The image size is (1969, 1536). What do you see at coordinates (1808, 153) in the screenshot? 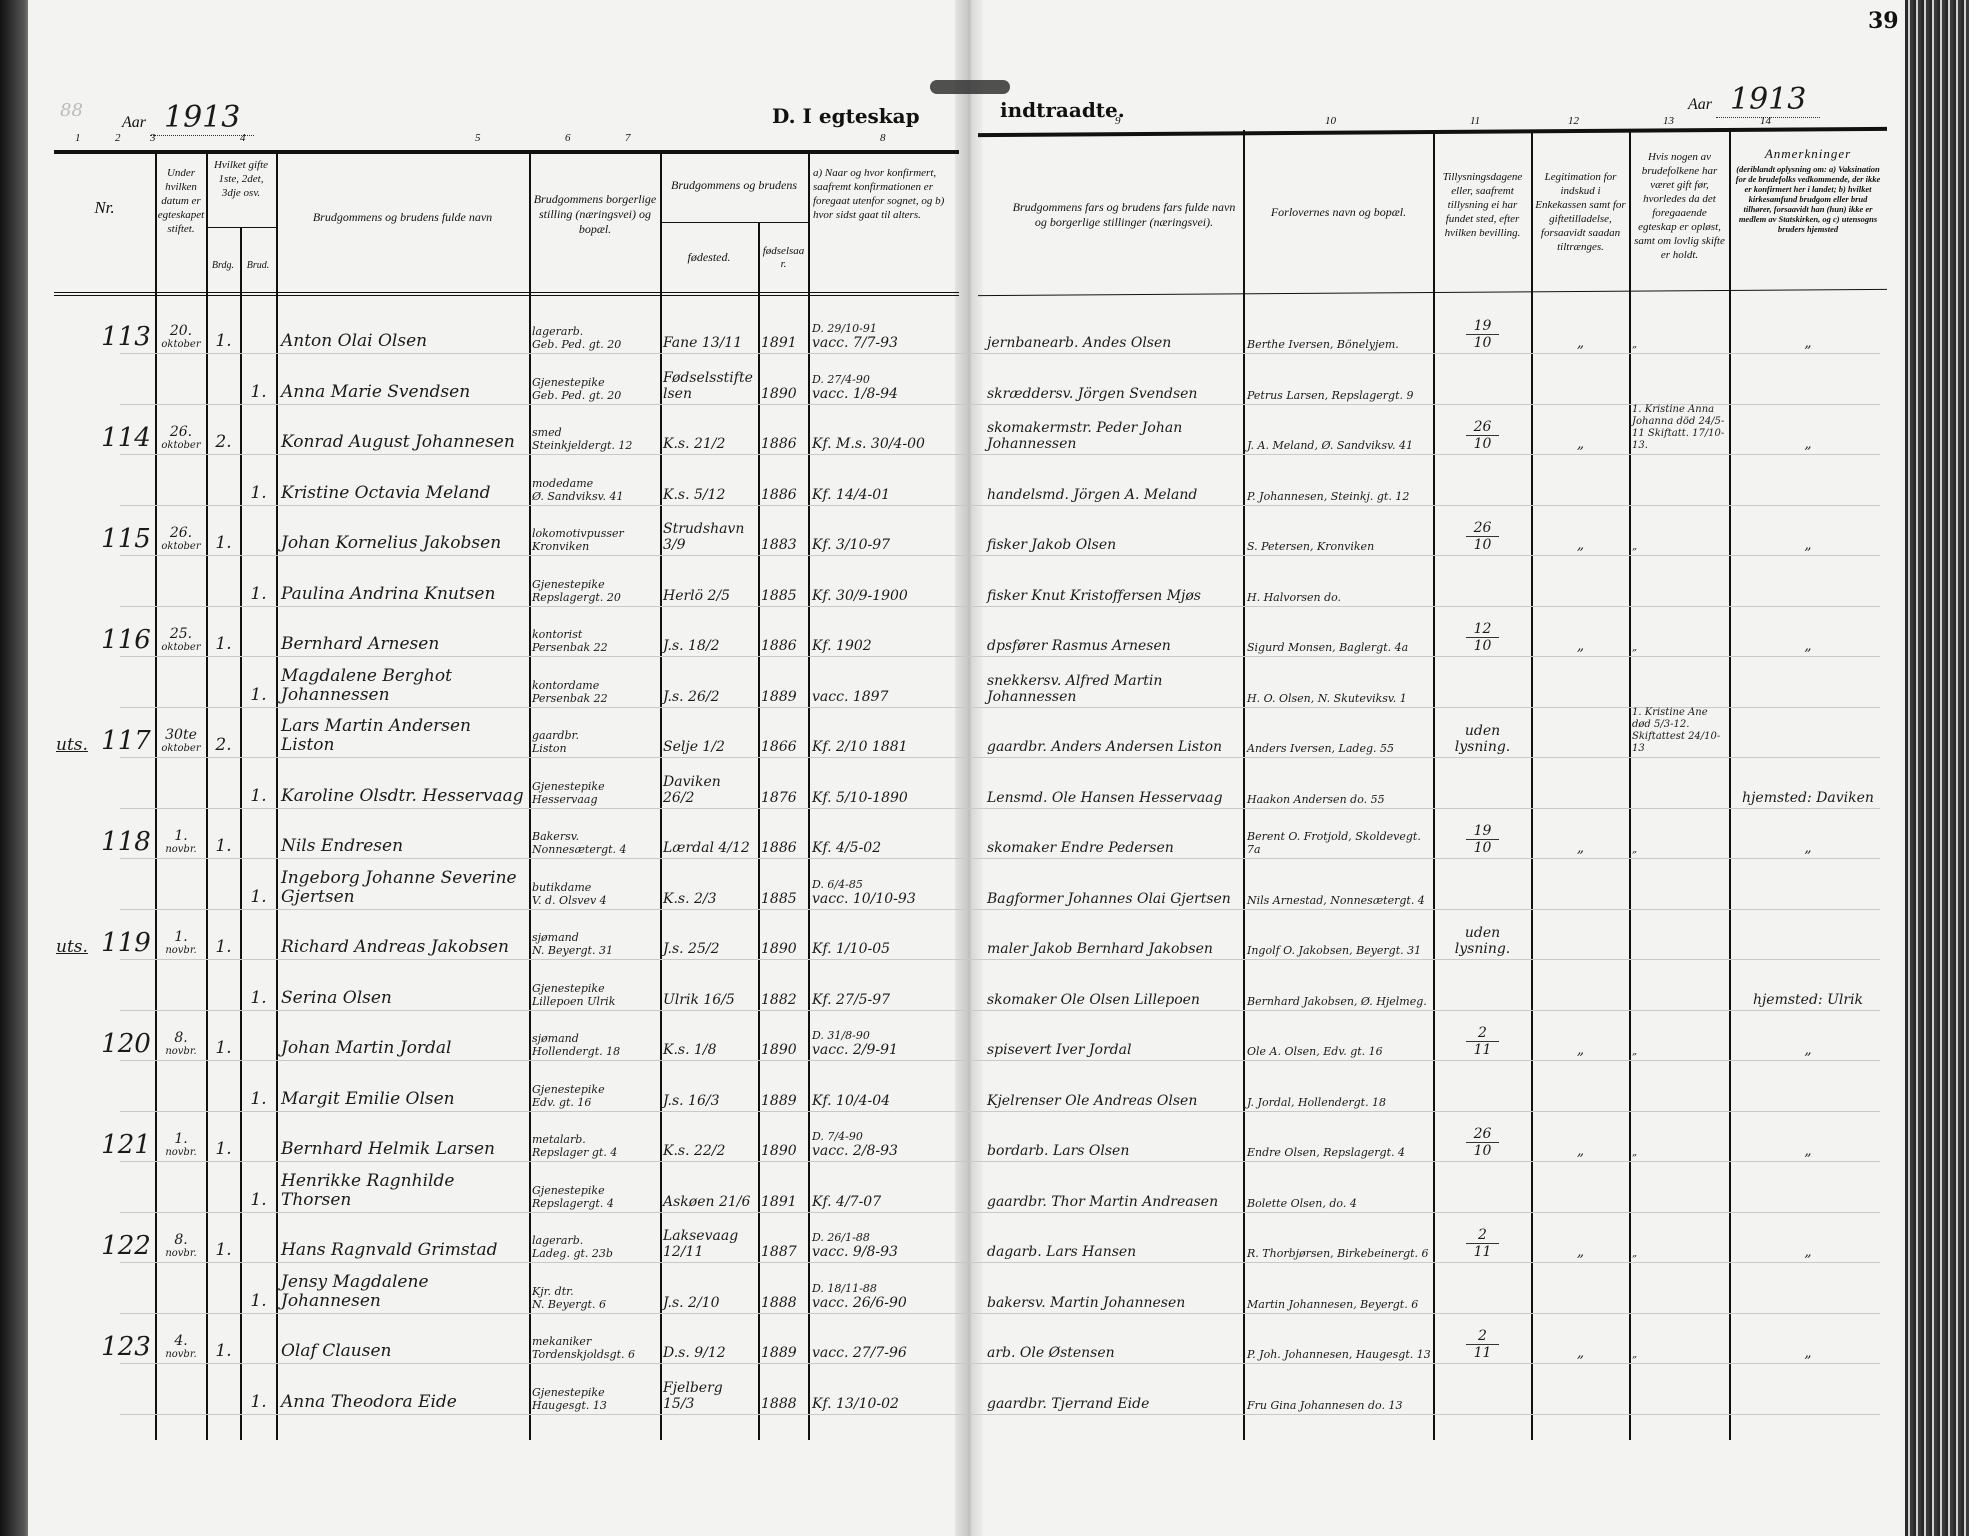
I see `header-remarks-title: Anmerkninger` at bounding box center [1808, 153].